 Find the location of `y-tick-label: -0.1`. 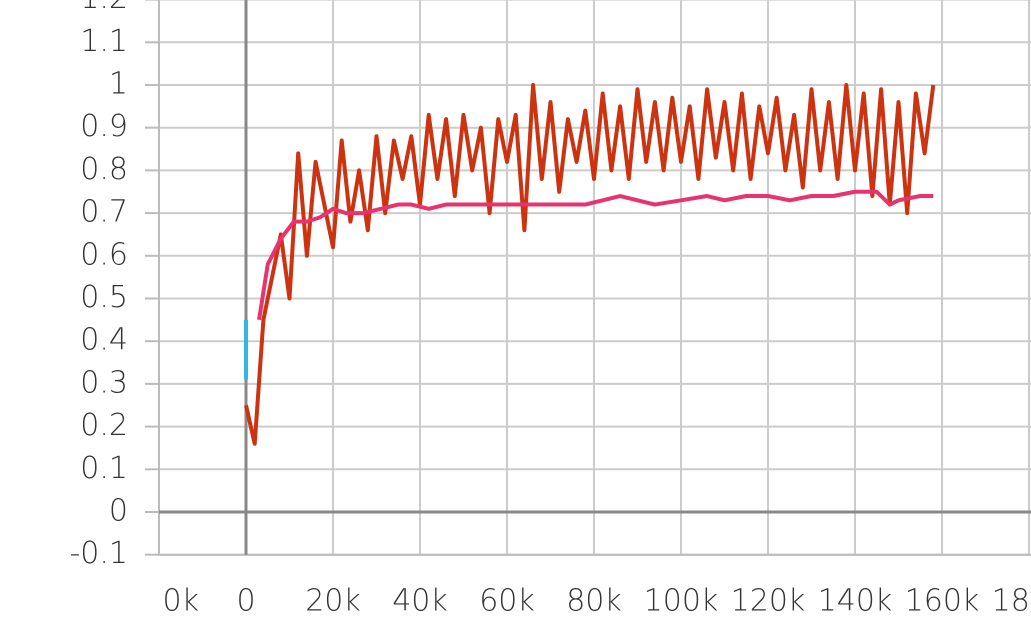

y-tick-label: -0.1 is located at coordinates (98, 553).